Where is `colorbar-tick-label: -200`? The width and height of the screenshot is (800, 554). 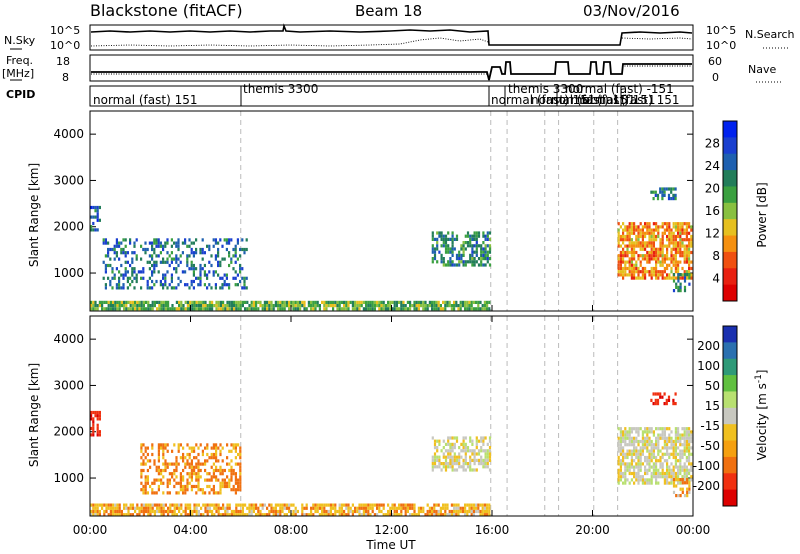 colorbar-tick-label: -200 is located at coordinates (706, 486).